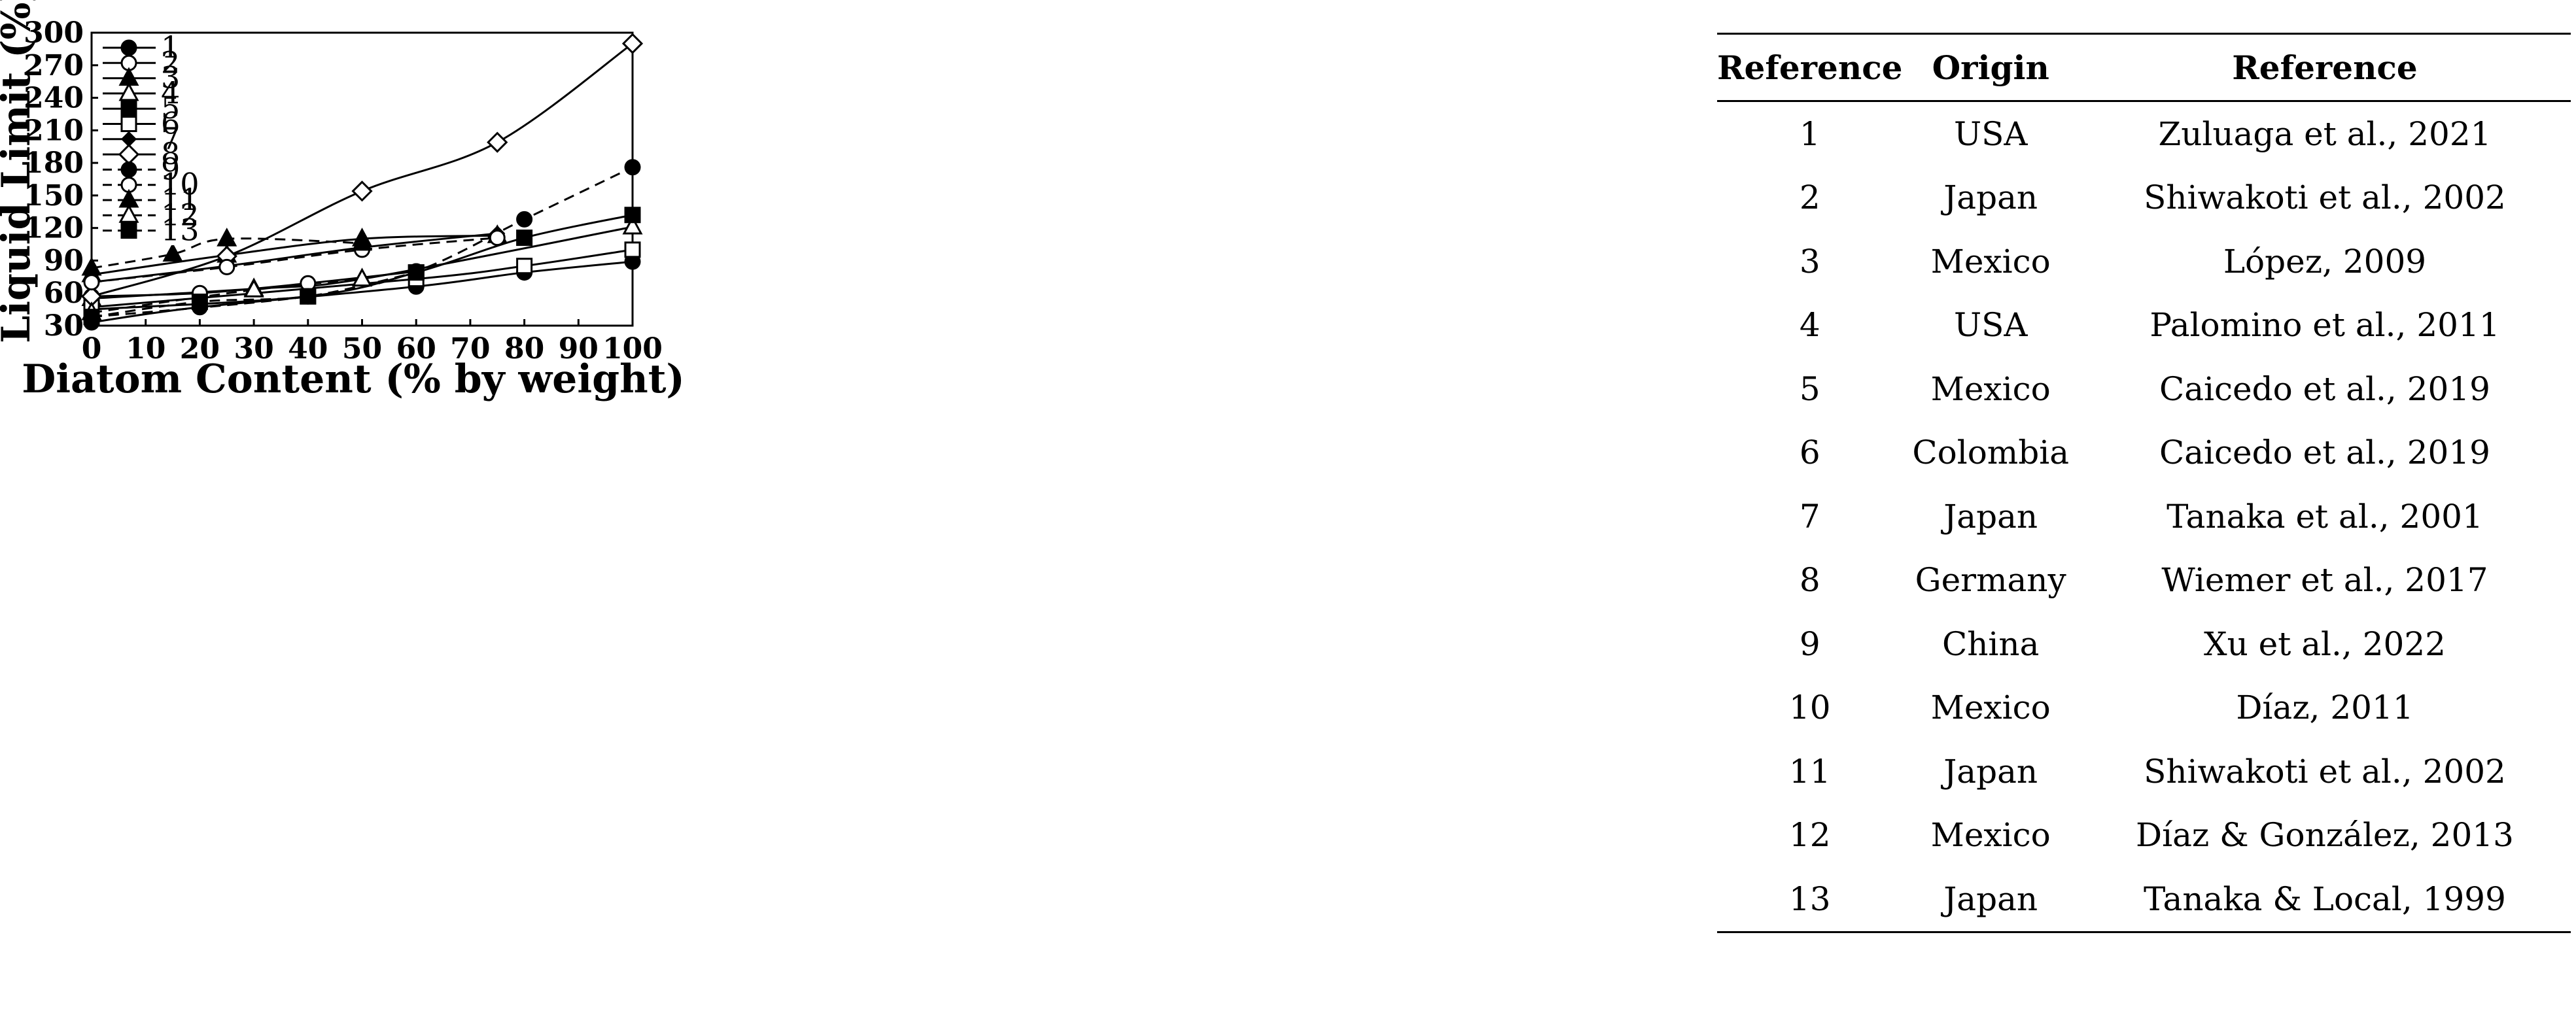 The image size is (2576, 1024). What do you see at coordinates (54, 228) in the screenshot?
I see `y-tick-label: 120` at bounding box center [54, 228].